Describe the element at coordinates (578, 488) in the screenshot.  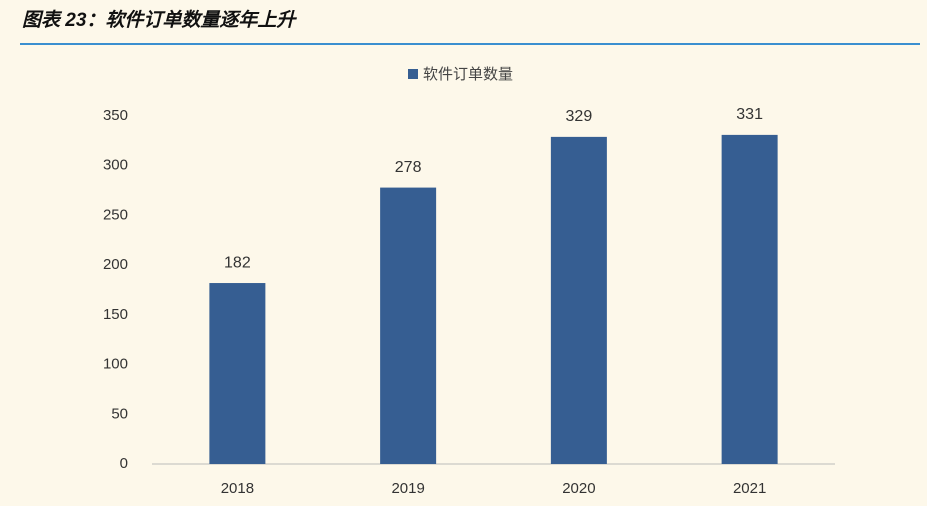
I see `x-tick-label: 2020` at that location.